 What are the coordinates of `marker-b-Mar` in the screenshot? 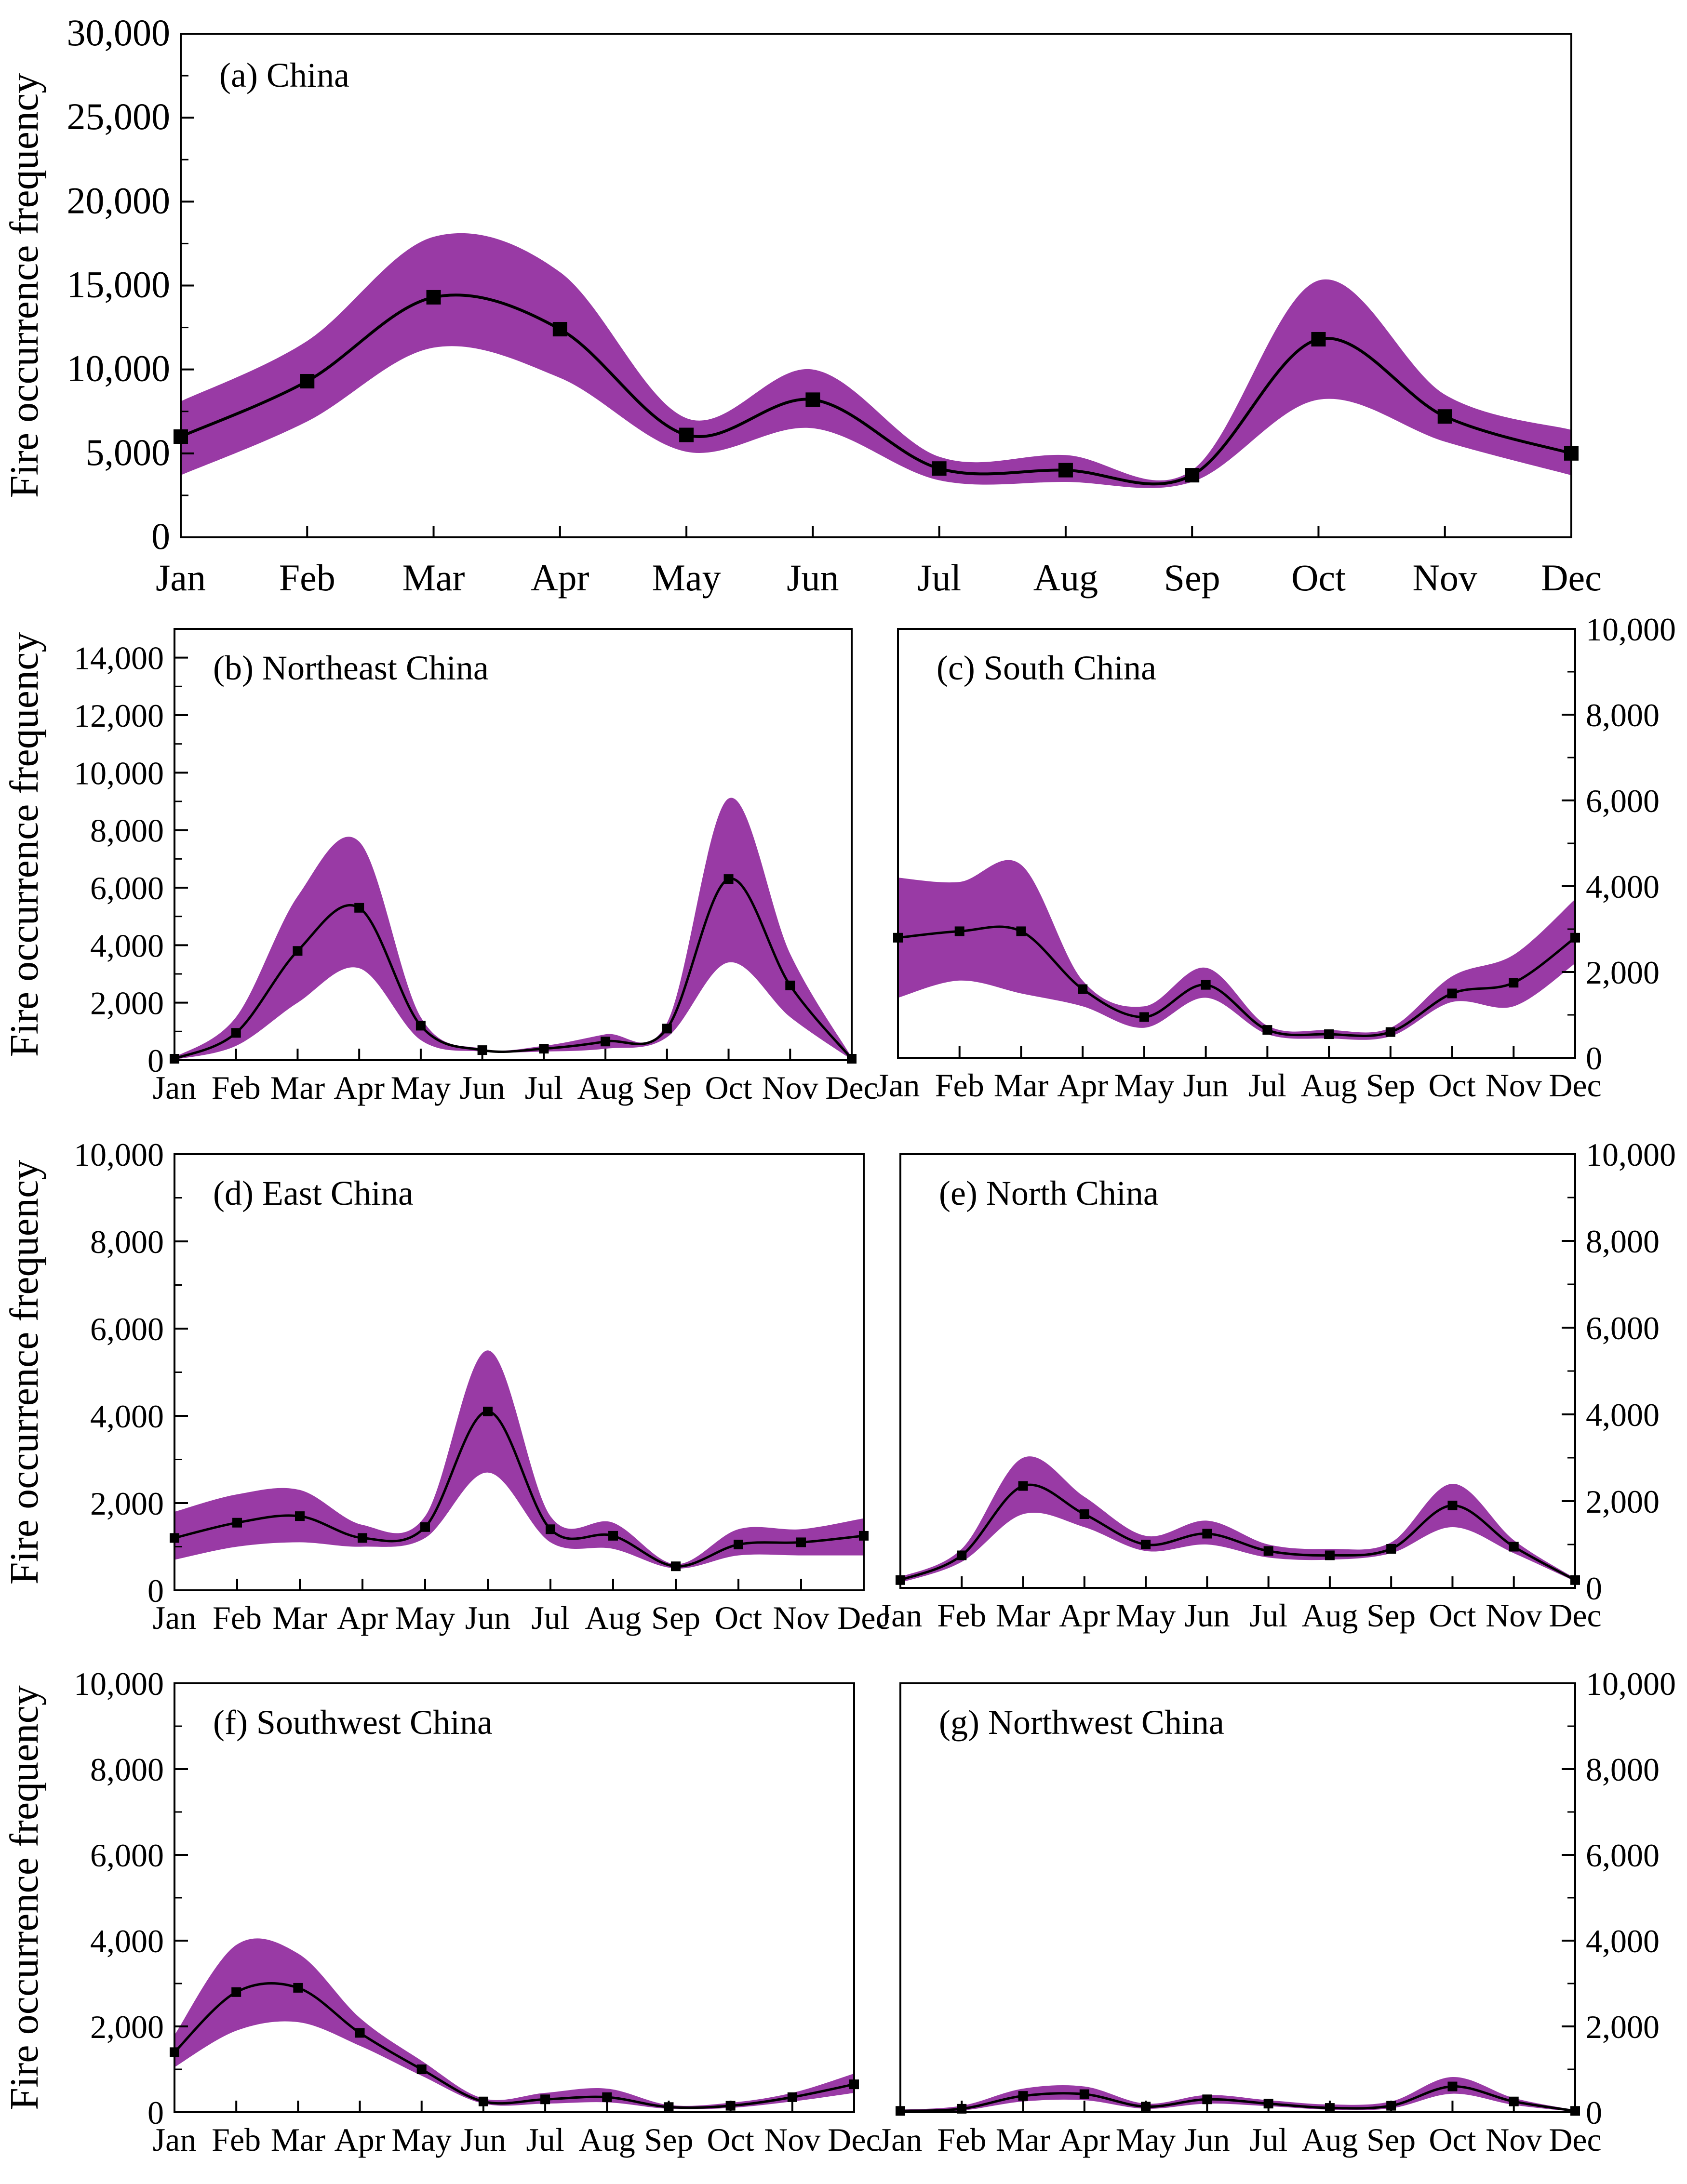 It's located at (298, 951).